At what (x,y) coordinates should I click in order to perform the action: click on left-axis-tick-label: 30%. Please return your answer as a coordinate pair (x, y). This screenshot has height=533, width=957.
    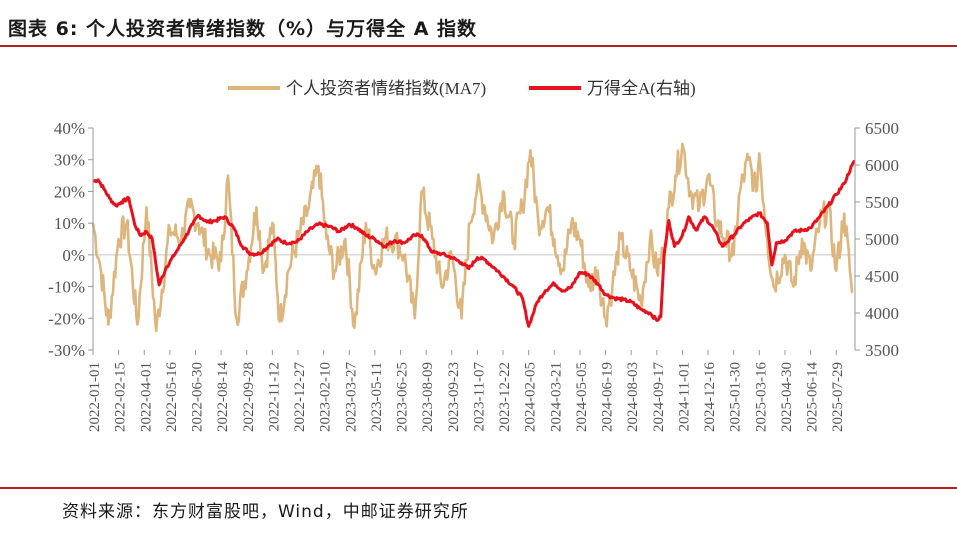
    Looking at the image, I should click on (69, 160).